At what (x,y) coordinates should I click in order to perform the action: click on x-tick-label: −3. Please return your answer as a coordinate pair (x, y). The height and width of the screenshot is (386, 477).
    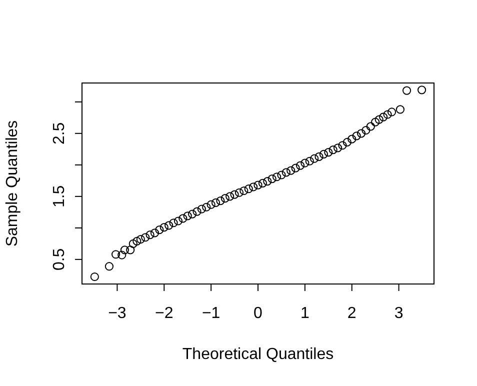
    Looking at the image, I should click on (117, 313).